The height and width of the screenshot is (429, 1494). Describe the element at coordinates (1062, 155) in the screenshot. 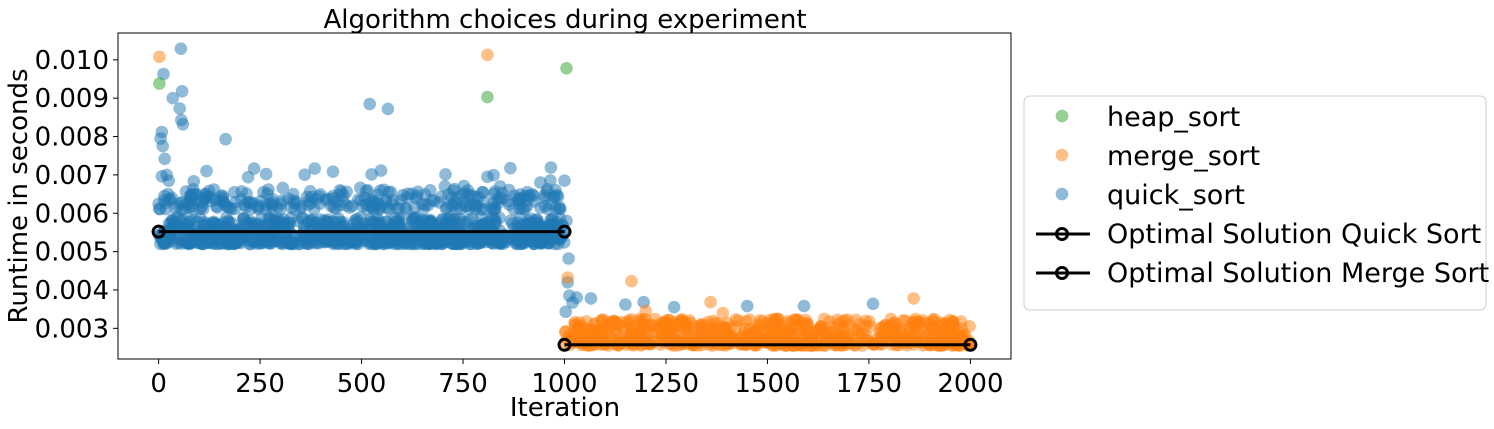

I see `legend-marker-merge-sort` at that location.